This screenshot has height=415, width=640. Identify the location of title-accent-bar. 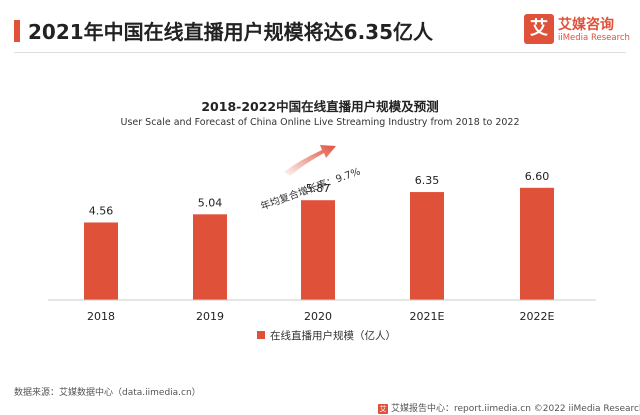
(17, 31).